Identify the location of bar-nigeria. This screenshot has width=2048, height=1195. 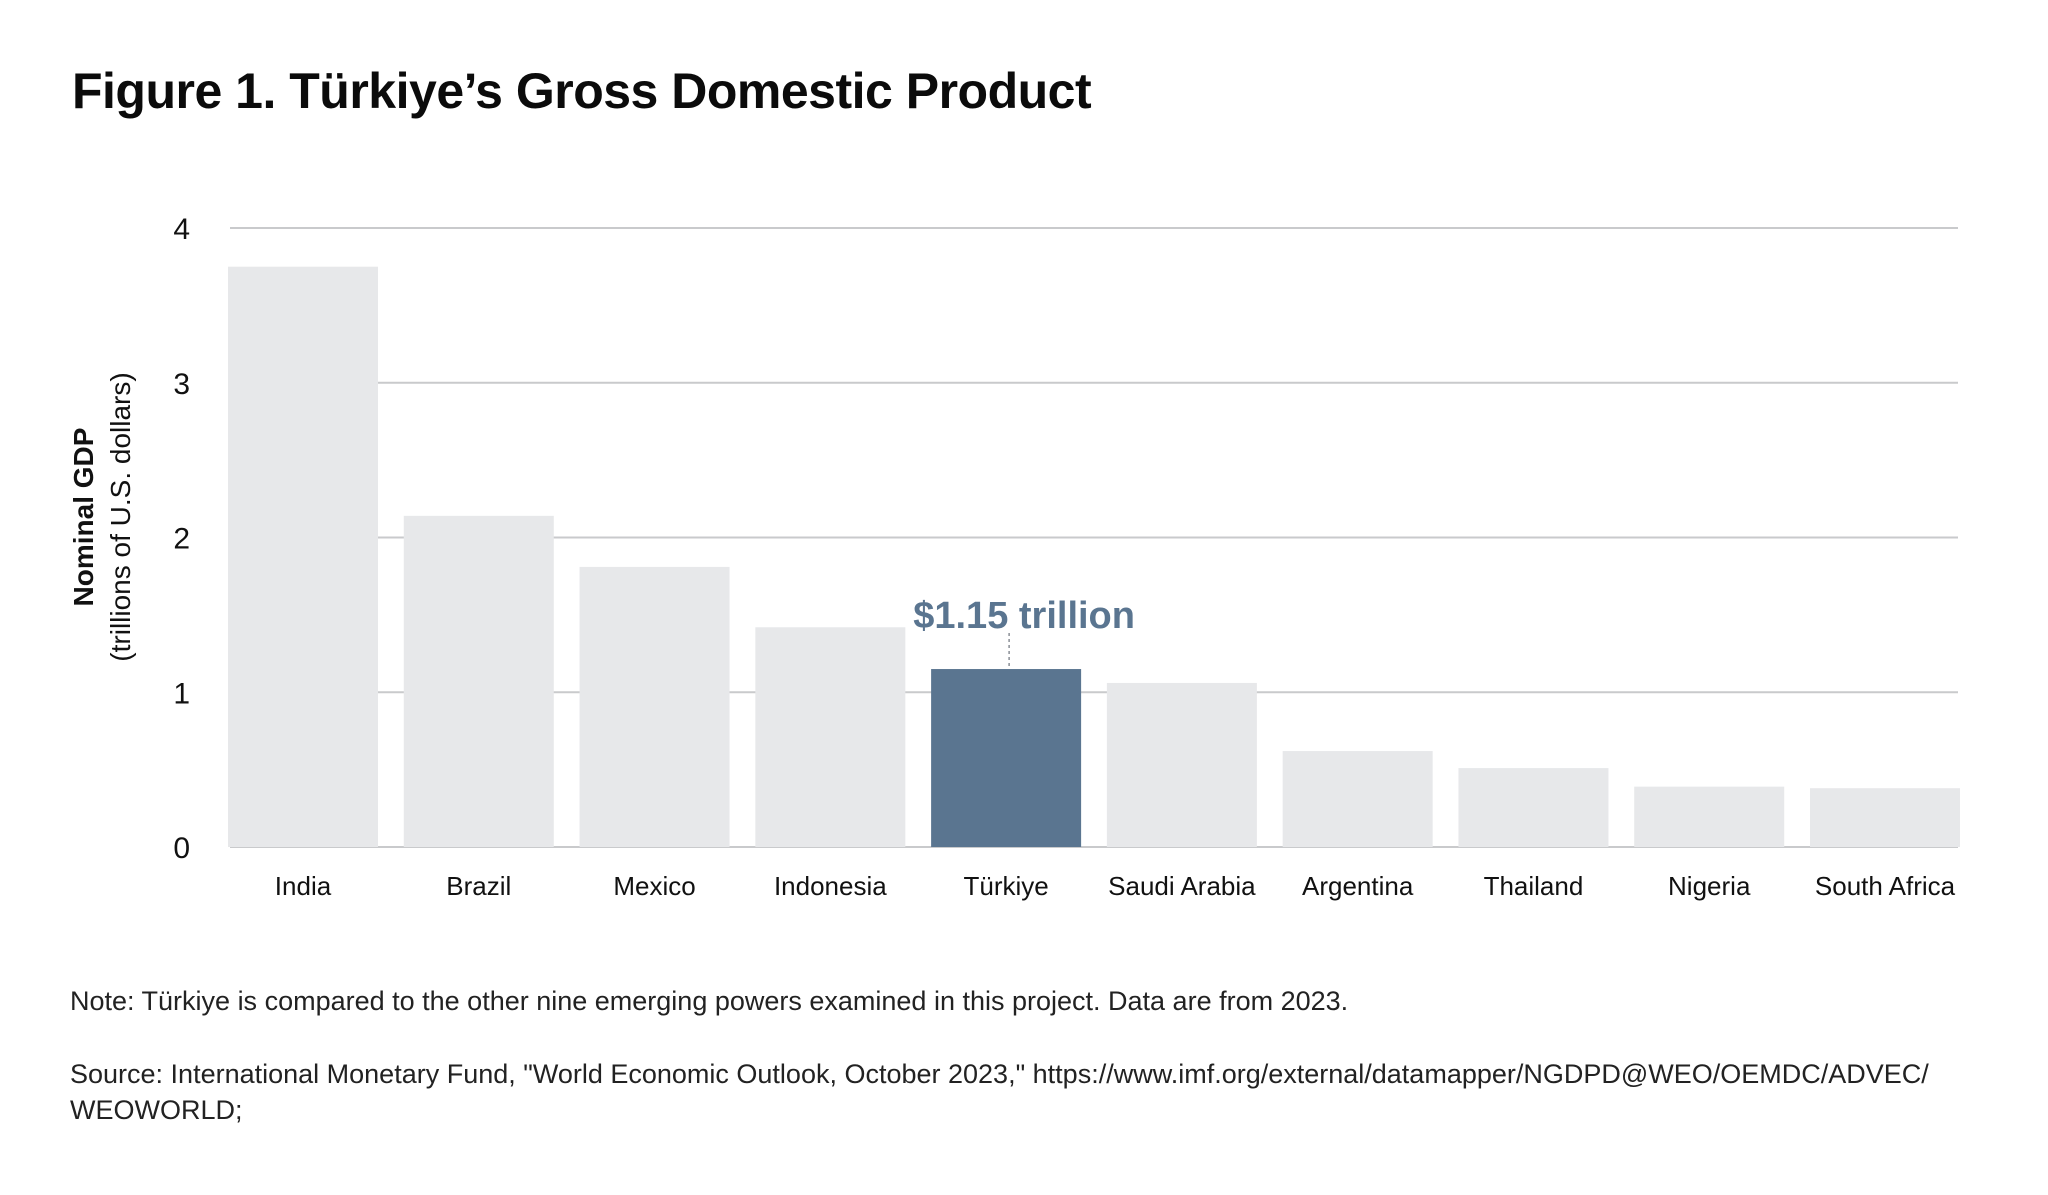
(1709, 816).